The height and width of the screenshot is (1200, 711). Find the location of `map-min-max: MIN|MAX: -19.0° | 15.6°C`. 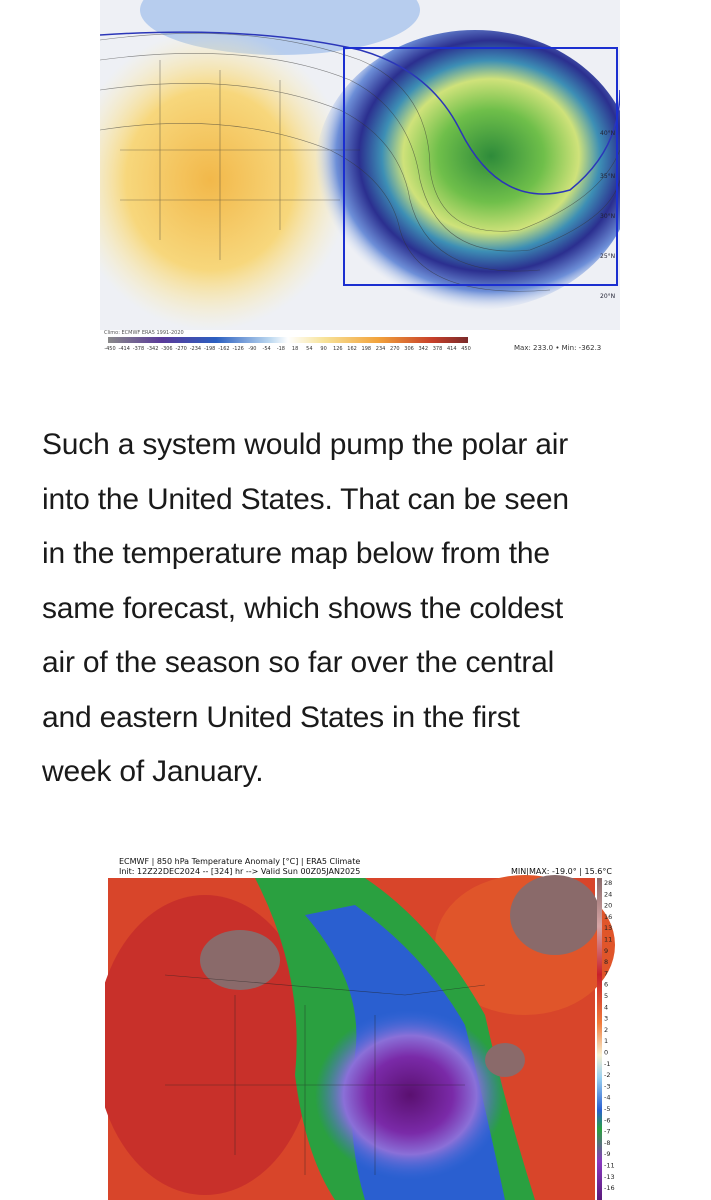

map-min-max: MIN|MAX: -19.0° | 15.6°C is located at coordinates (561, 871).